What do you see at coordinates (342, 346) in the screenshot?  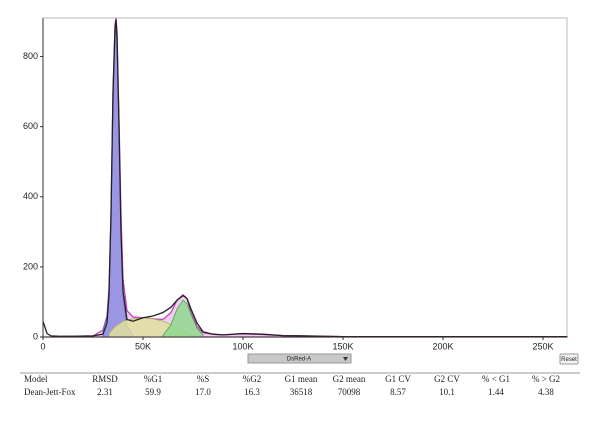 I see `x-tick-label: 150K` at bounding box center [342, 346].